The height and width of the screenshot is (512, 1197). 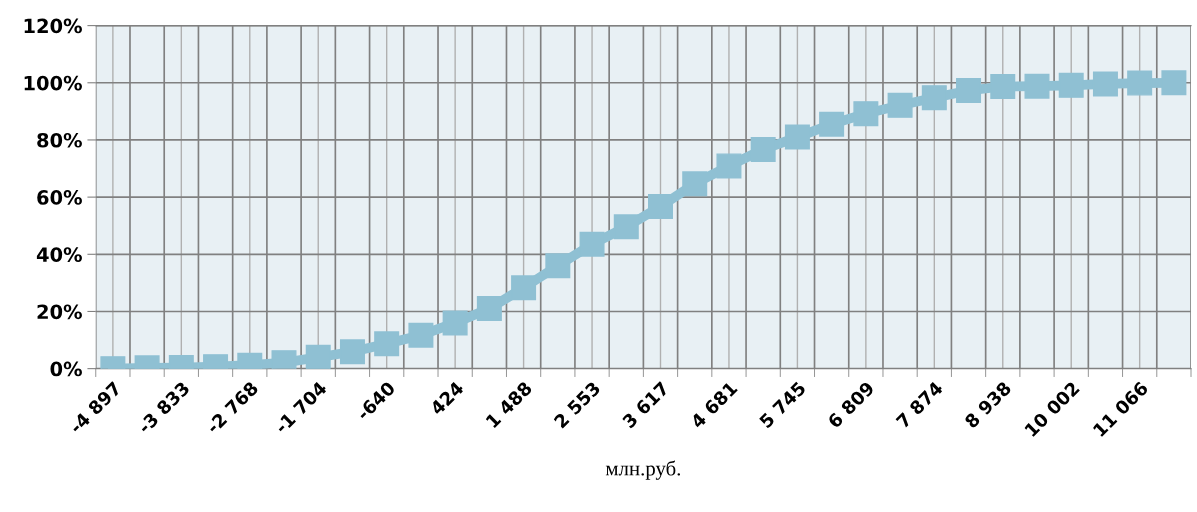 What do you see at coordinates (643, 470) in the screenshot?
I see `x-axis-title: млн.руб.` at bounding box center [643, 470].